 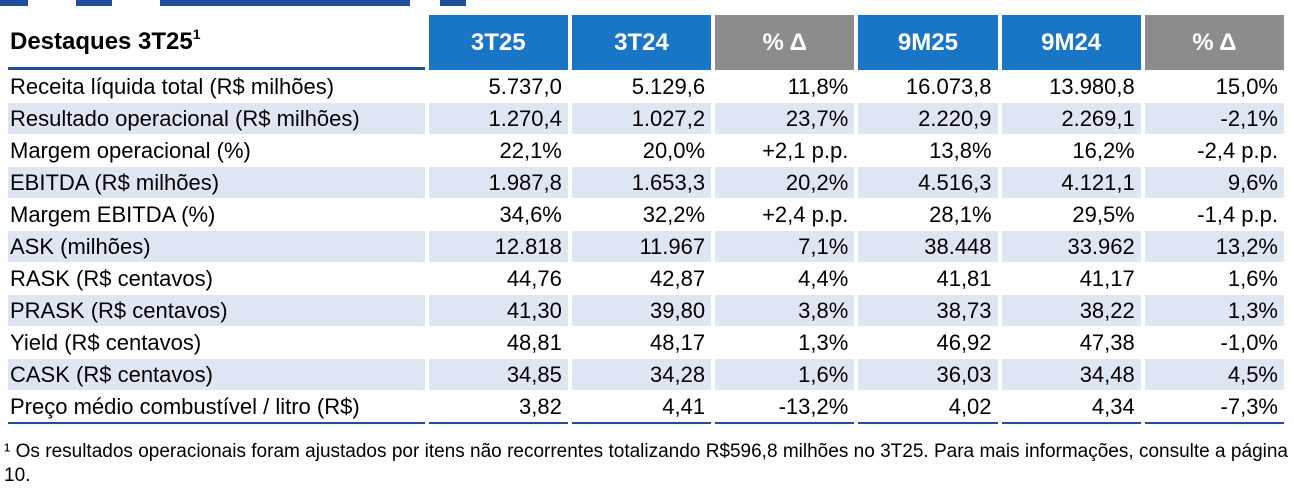 What do you see at coordinates (805, 214) in the screenshot?
I see `cell-value: +2,4 p.p.` at bounding box center [805, 214].